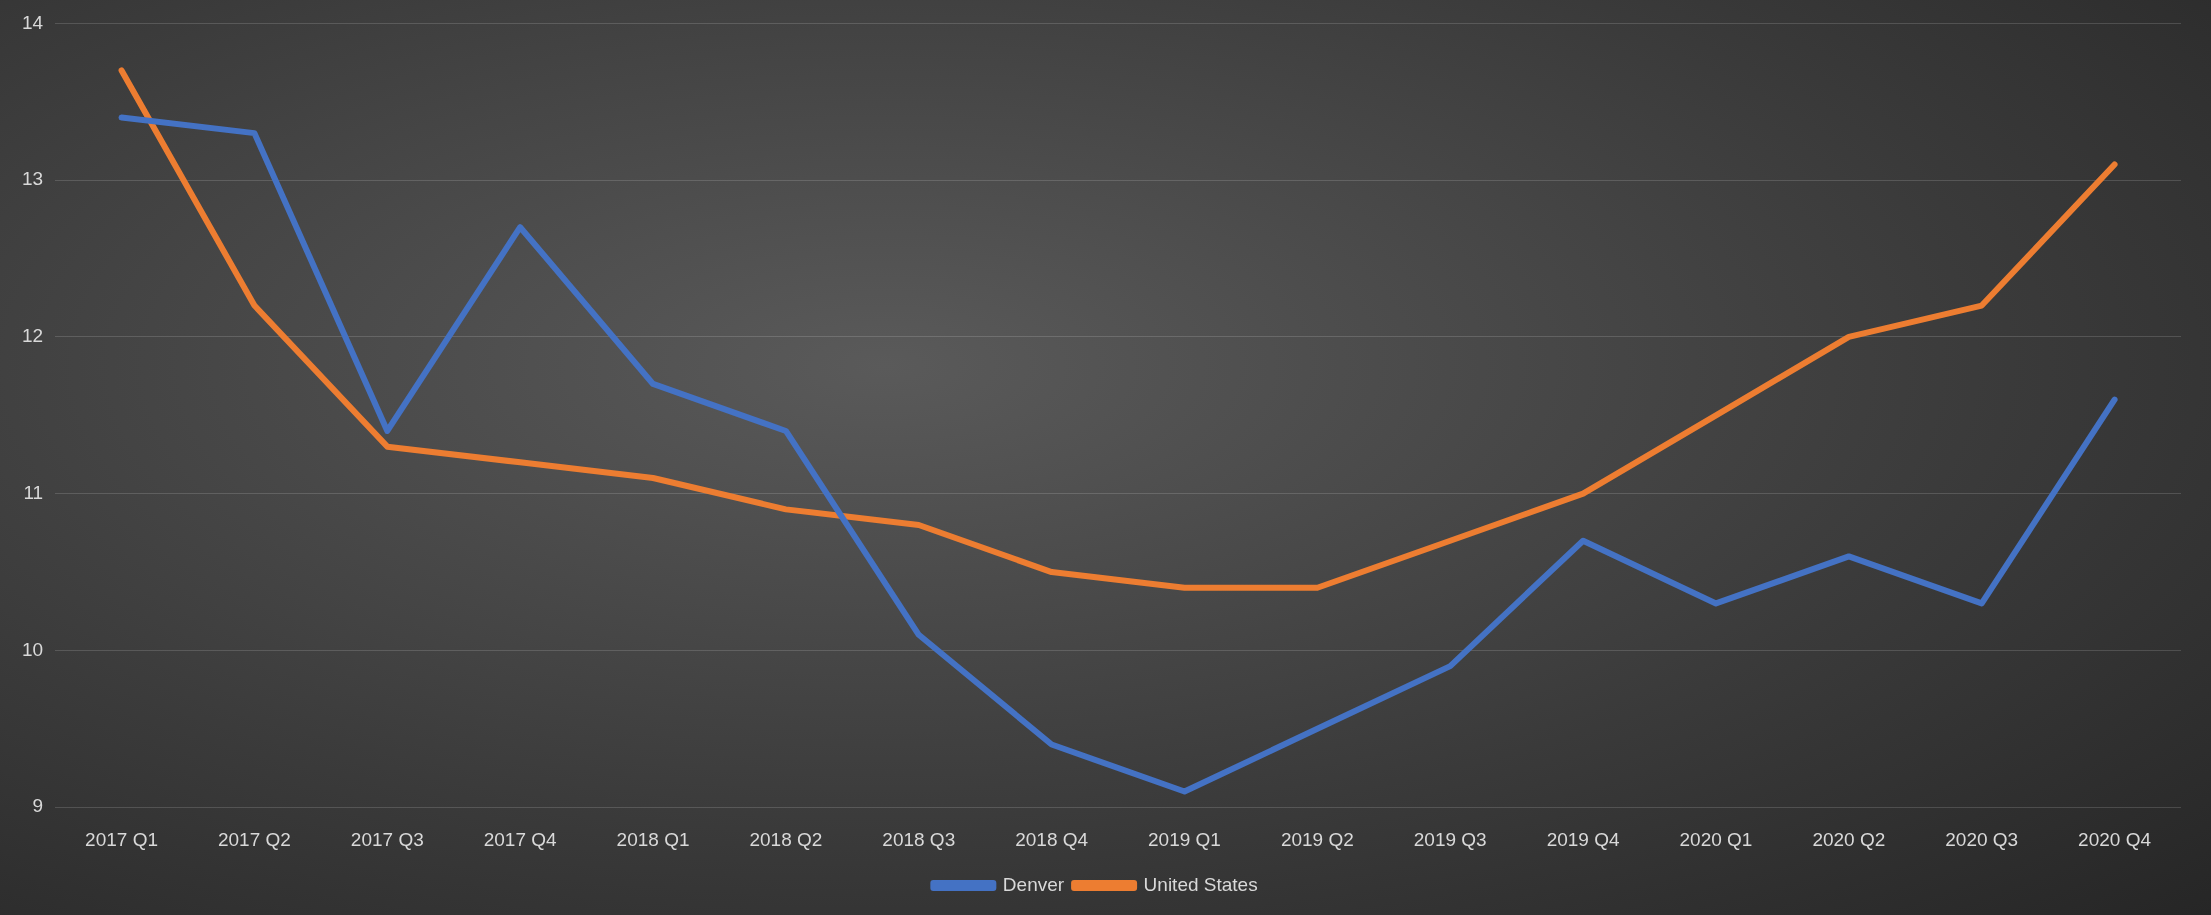  Describe the element at coordinates (1450, 839) in the screenshot. I see `x-tick-label: 2019 Q3` at that location.